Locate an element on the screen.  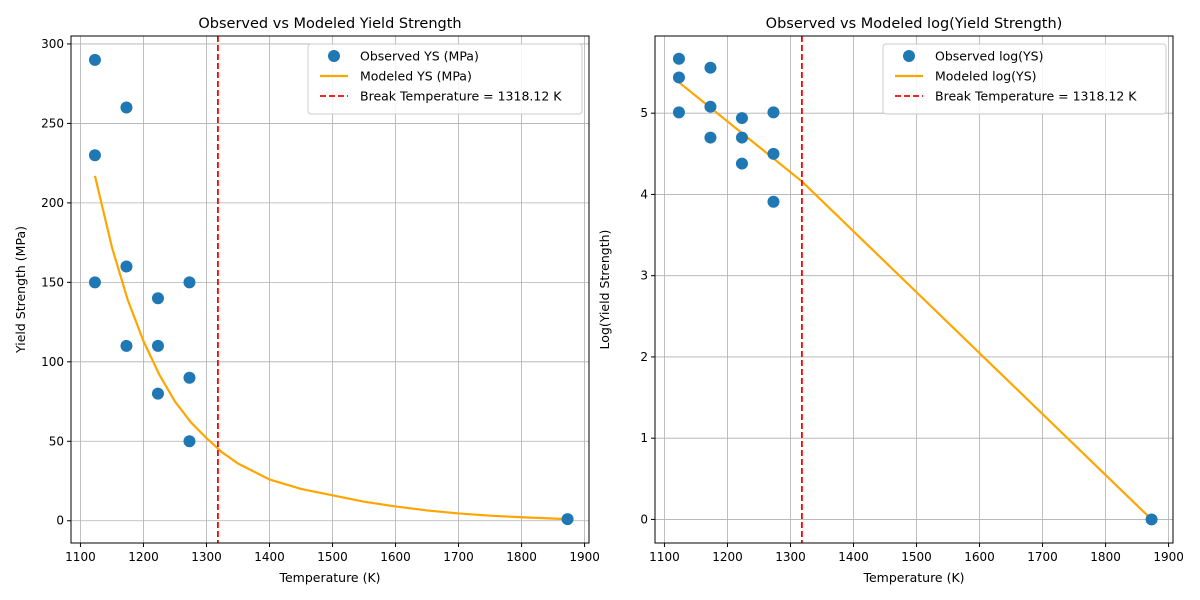
y-axis-label: Yield Strength (MPa) is located at coordinates (20, 290).